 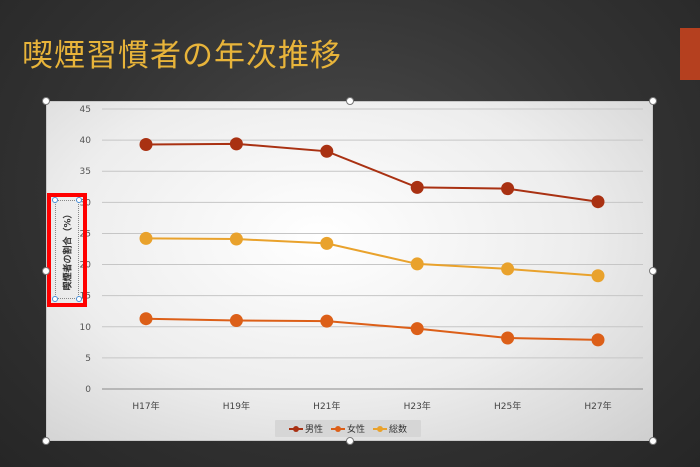 I want to click on legend-label-total: 総数, so click(x=398, y=430).